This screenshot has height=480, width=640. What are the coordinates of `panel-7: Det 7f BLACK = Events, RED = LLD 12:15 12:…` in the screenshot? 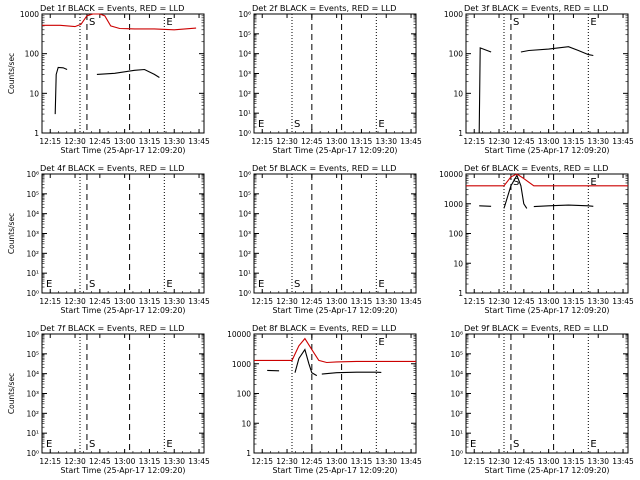 It's located at (108, 399).